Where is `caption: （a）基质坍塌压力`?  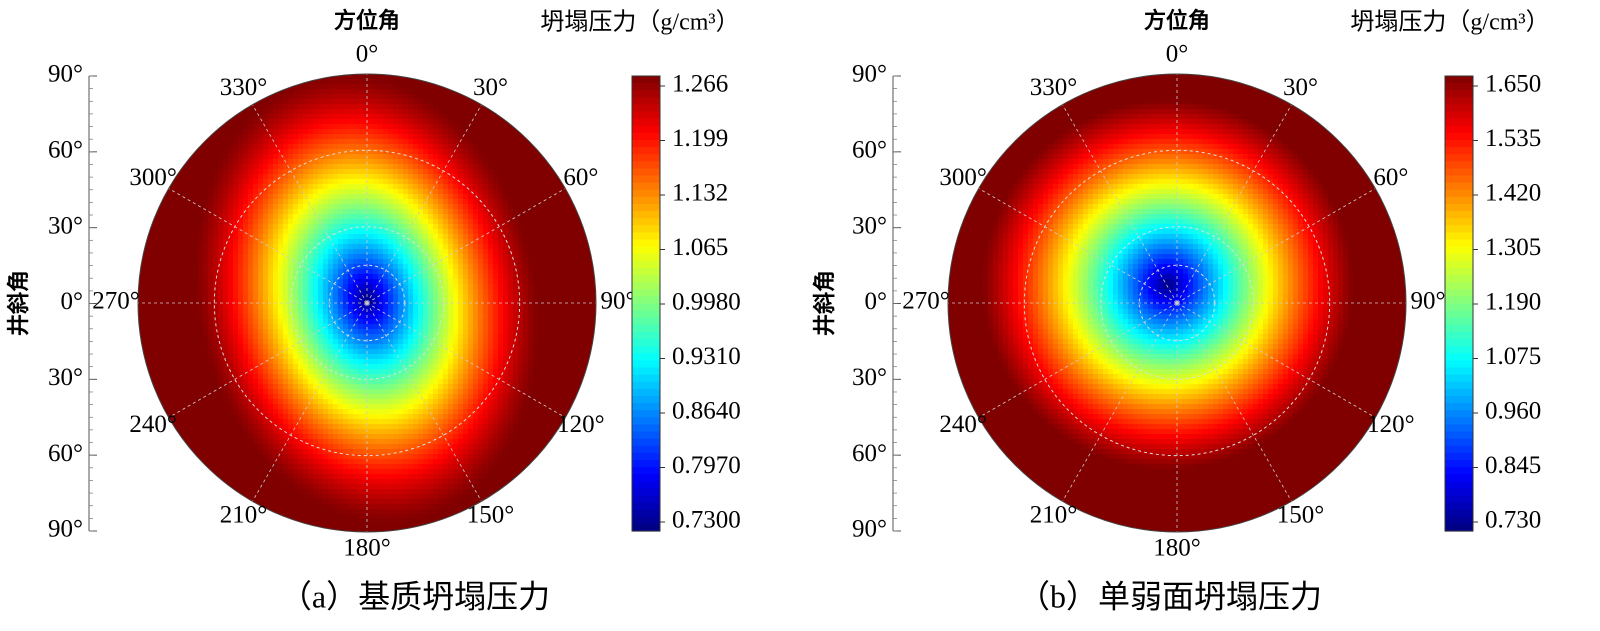 caption: （a）基质坍塌压力 is located at coordinates (415, 596).